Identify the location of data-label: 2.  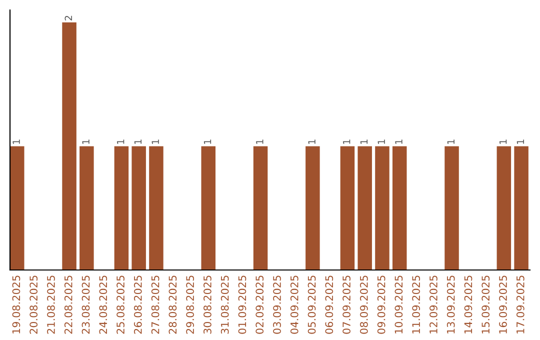
(68, 18).